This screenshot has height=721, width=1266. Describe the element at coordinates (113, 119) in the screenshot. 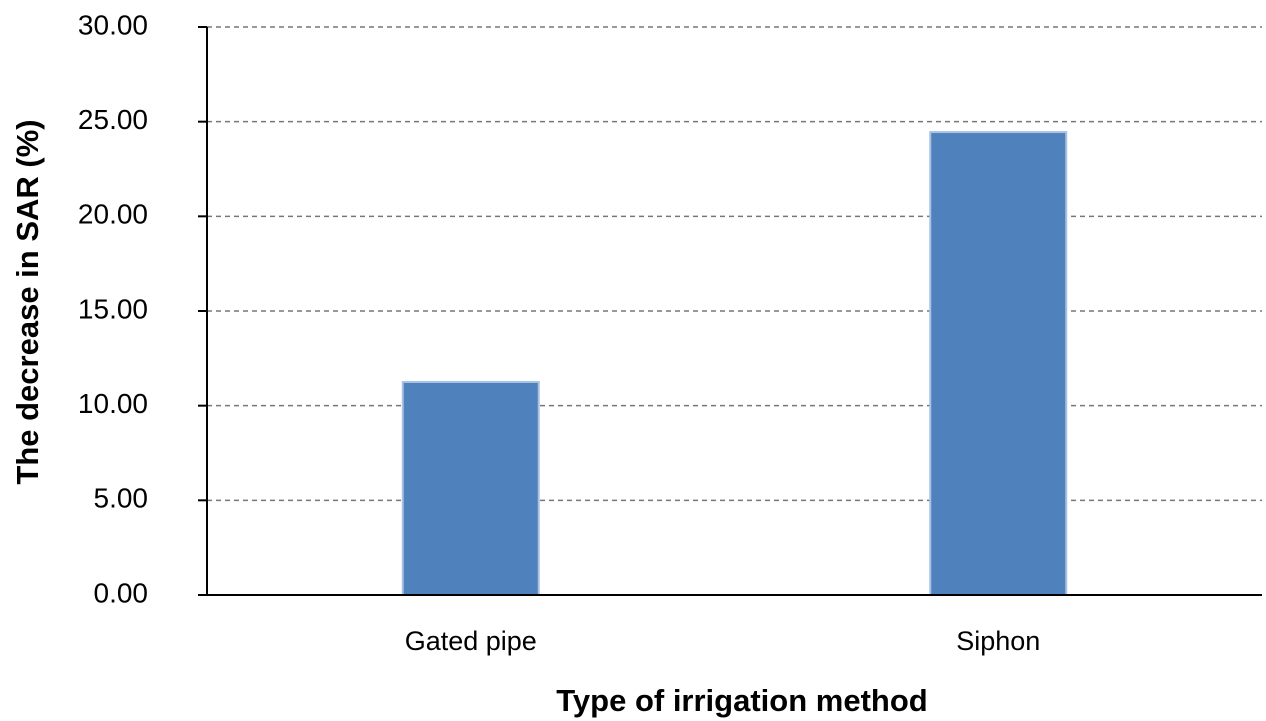

I see `y-tick-label: 25.00` at that location.